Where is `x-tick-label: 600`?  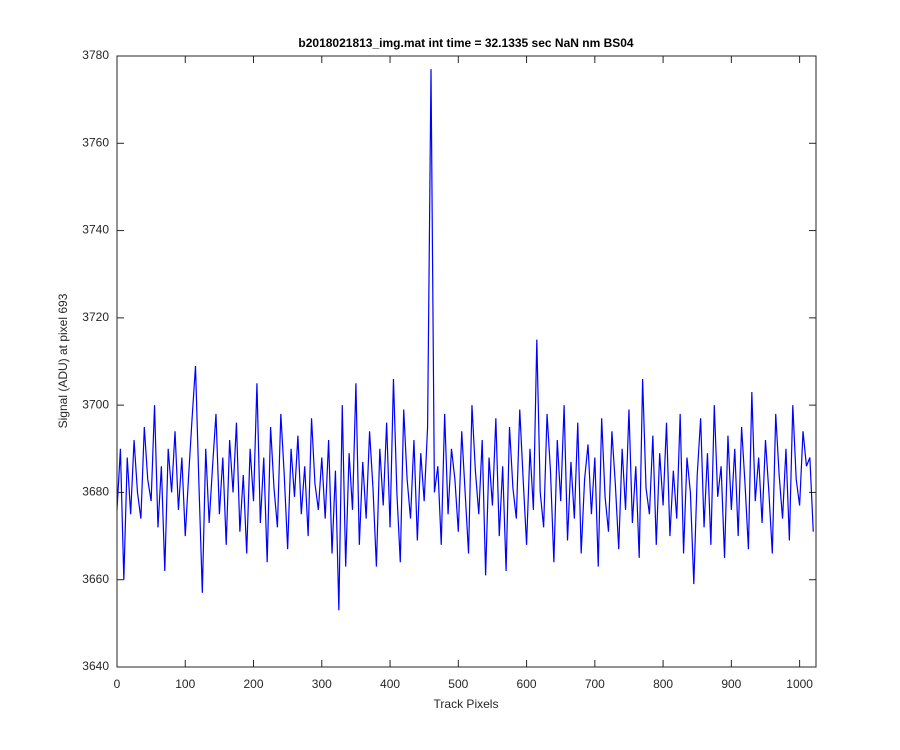
x-tick-label: 600 is located at coordinates (527, 684).